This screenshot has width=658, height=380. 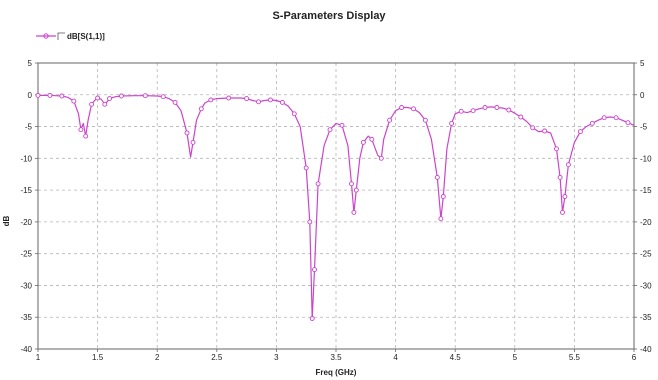 I want to click on y-tick-label-right: -25, so click(x=646, y=254).